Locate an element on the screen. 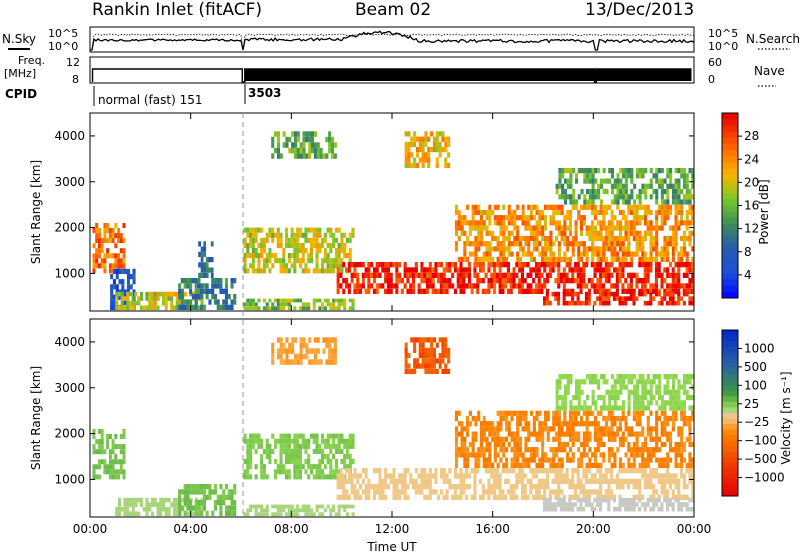 The image size is (800, 554). power-colorbar-band is located at coordinates (730, 209).